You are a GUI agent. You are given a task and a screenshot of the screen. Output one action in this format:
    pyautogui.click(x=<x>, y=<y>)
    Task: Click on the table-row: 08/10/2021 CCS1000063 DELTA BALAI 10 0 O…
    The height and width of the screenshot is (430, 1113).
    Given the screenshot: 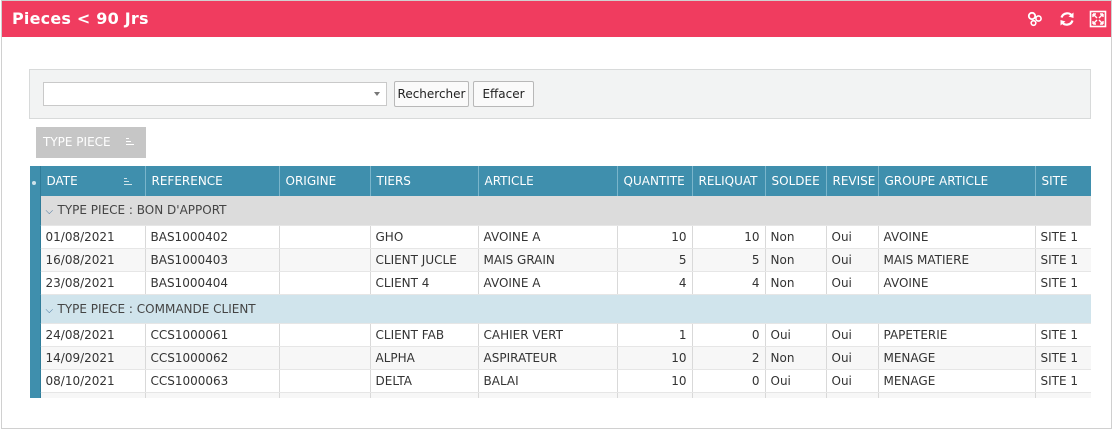 What is the action you would take?
    pyautogui.click(x=560, y=381)
    